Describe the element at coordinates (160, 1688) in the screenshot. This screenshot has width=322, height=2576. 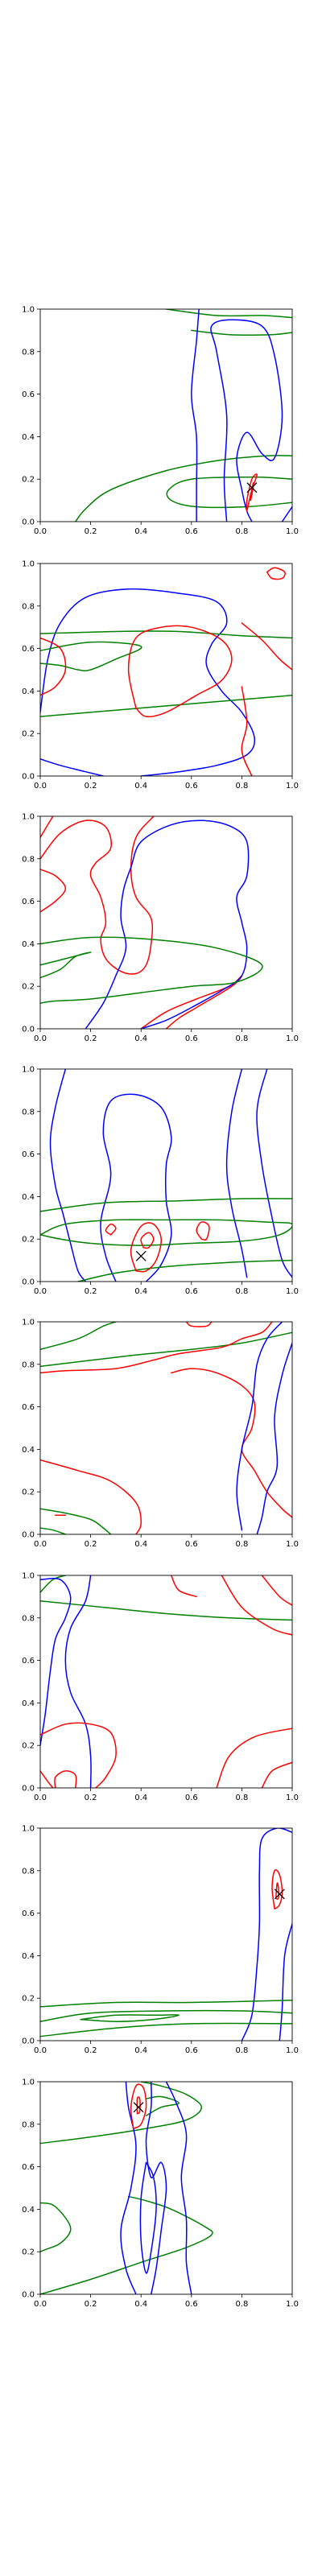
I see `subplot-6: 0.00.0 0.2 0.2 0.4 0.4 0.6 0.6 0.8 0.8 1.0 1.0` at that location.